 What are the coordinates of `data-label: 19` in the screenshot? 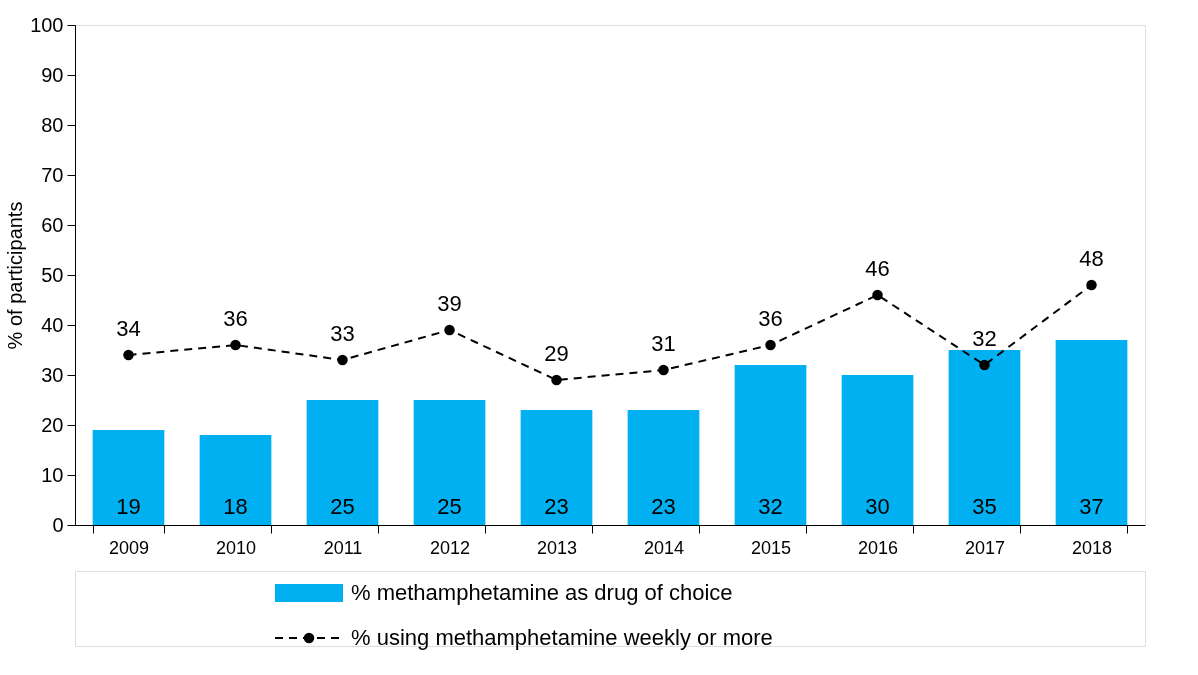 It's located at (128, 506).